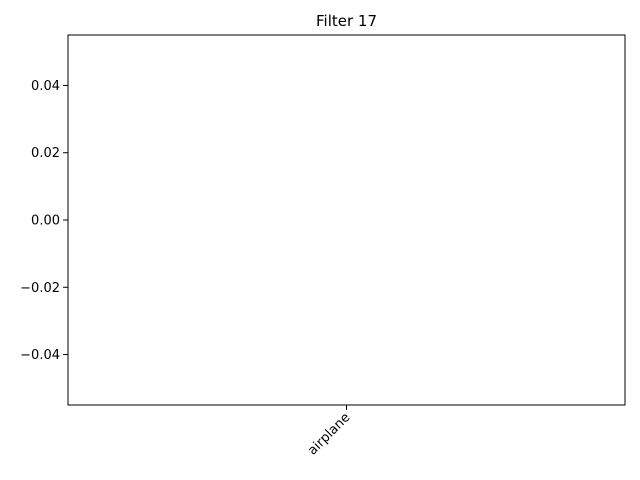 This screenshot has height=480, width=640. I want to click on y-tick-label: 0.00, so click(45, 221).